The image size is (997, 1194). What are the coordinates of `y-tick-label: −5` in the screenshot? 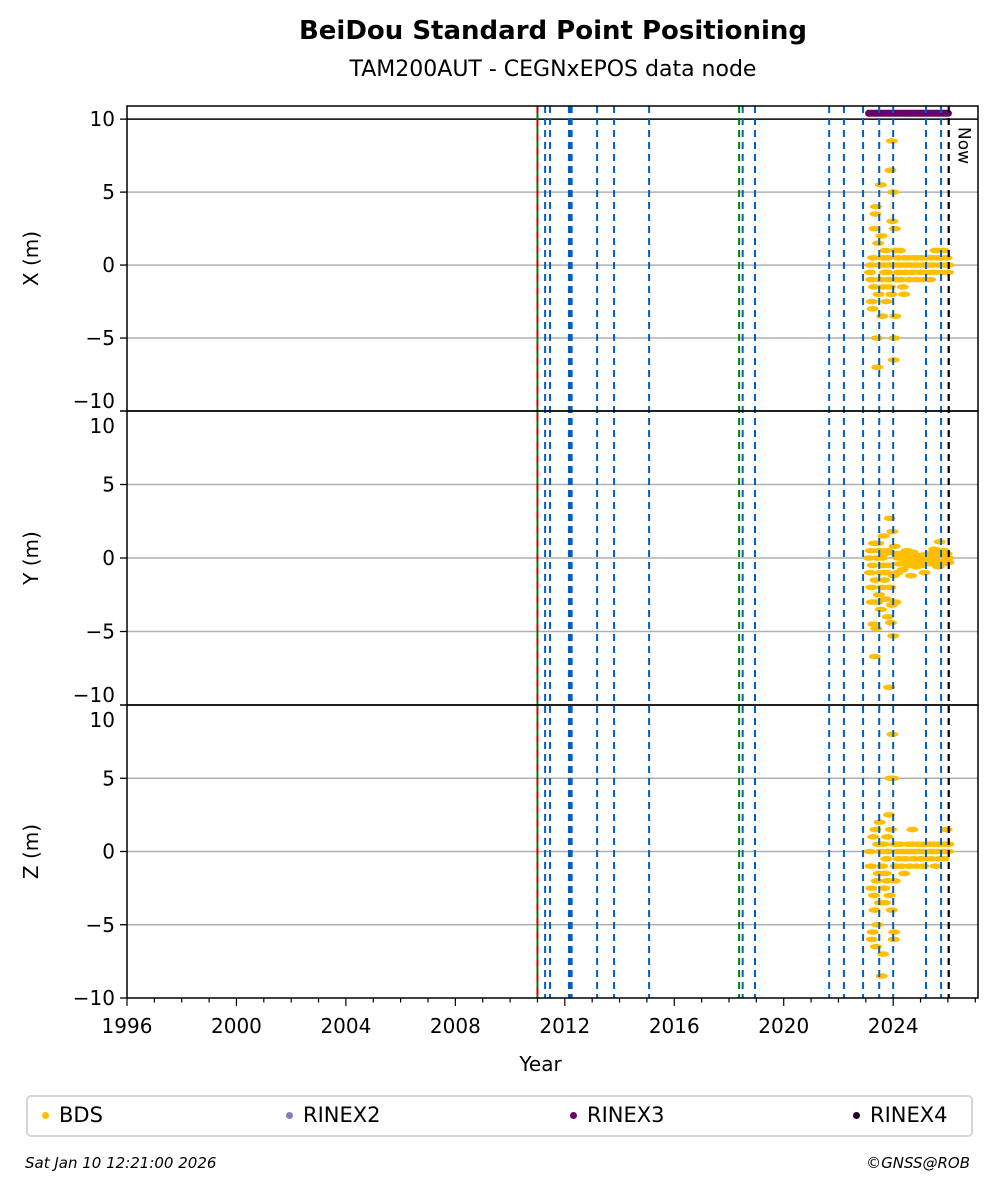 It's located at (100, 925).